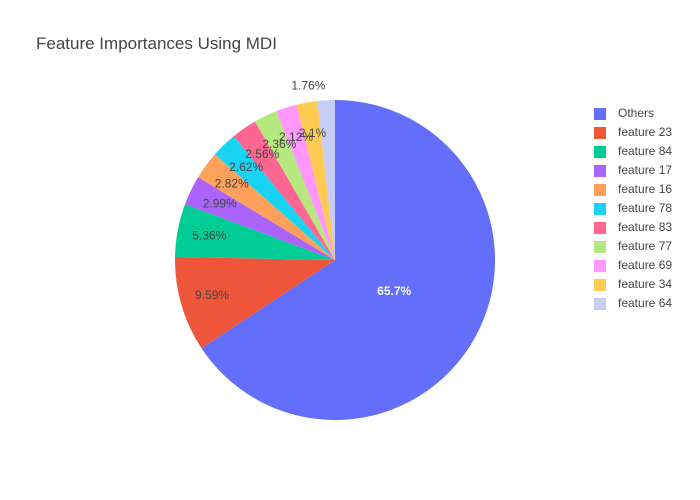 This screenshot has height=500, width=700. I want to click on legend-item: feature 16, so click(633, 189).